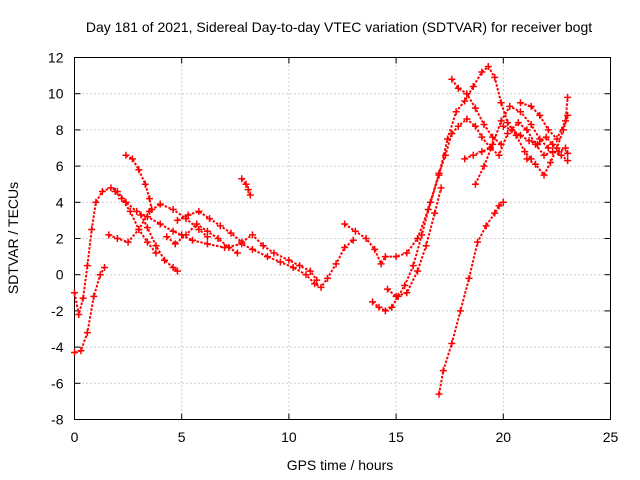 The height and width of the screenshot is (480, 640). What do you see at coordinates (57, 311) in the screenshot?
I see `y-tick-label: -2` at bounding box center [57, 311].